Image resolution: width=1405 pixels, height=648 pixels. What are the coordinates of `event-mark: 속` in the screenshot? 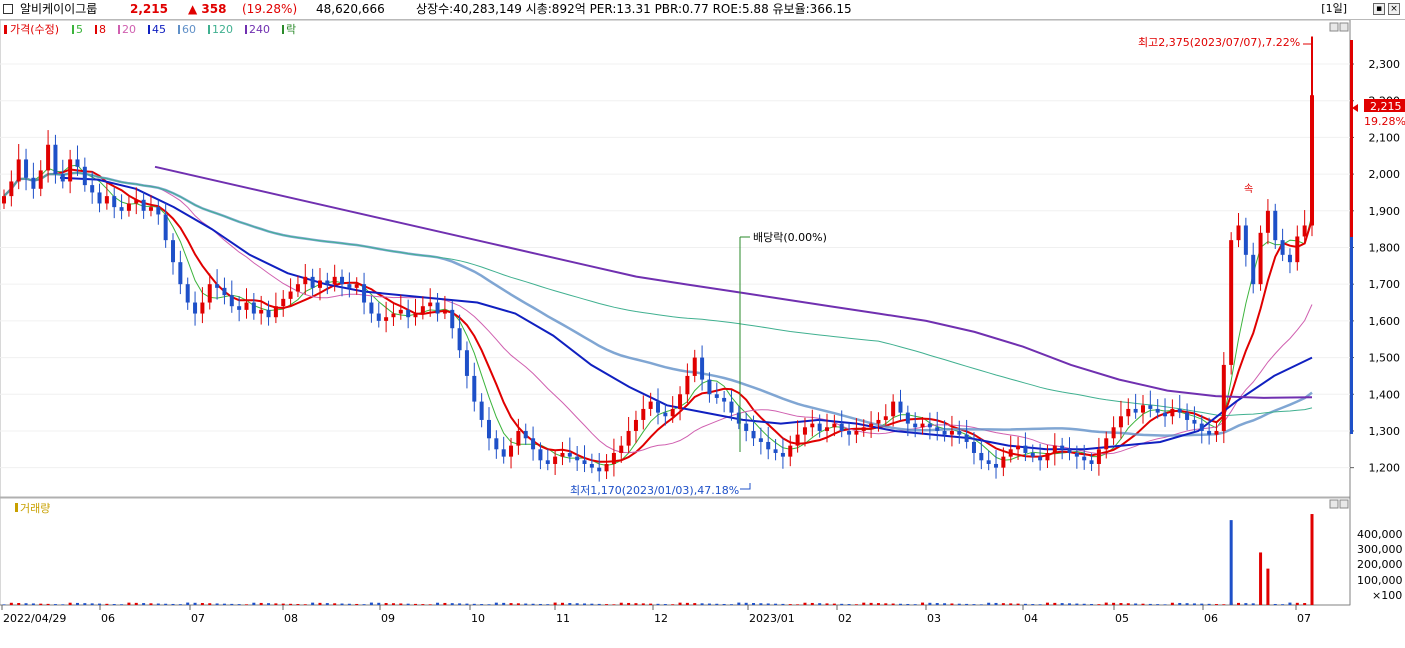 It's located at (1248, 189).